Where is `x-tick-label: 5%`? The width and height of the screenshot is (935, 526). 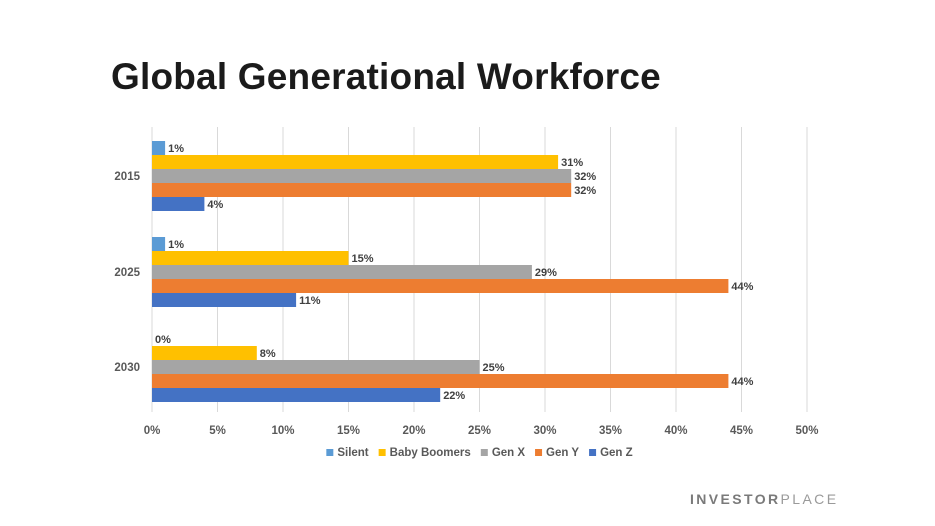
x-tick-label: 5% is located at coordinates (217, 431).